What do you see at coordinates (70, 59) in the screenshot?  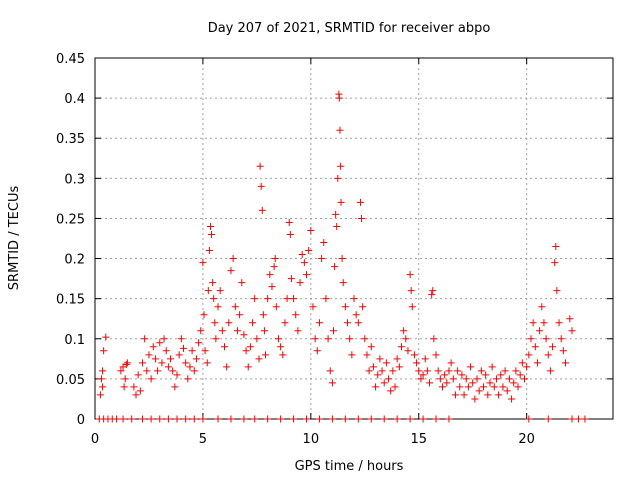 I see `y-tick-label: 0.45` at bounding box center [70, 59].